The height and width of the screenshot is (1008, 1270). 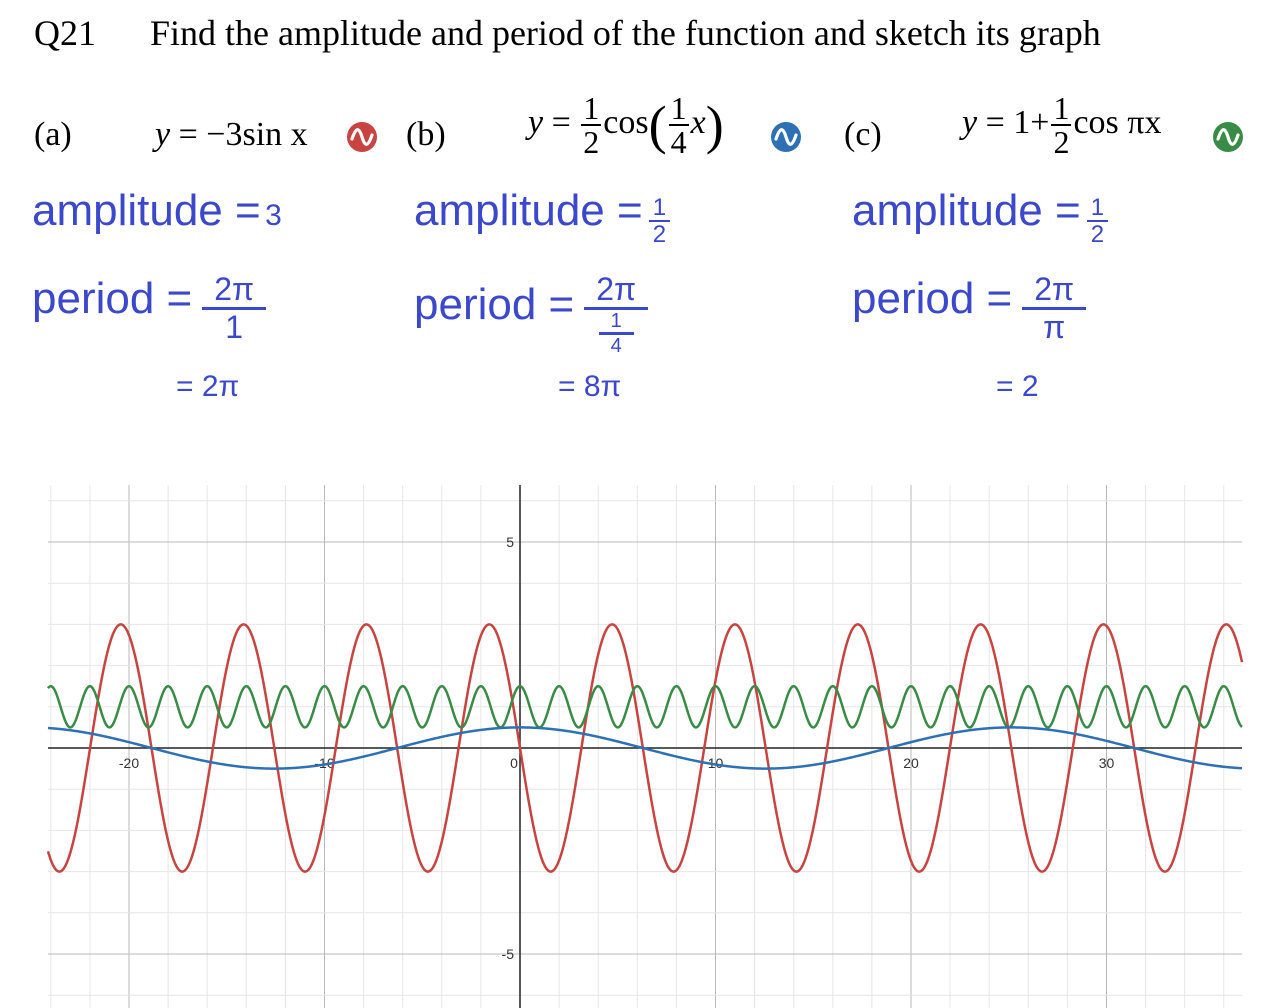 I want to click on part-b-func: cos, so click(x=626, y=122).